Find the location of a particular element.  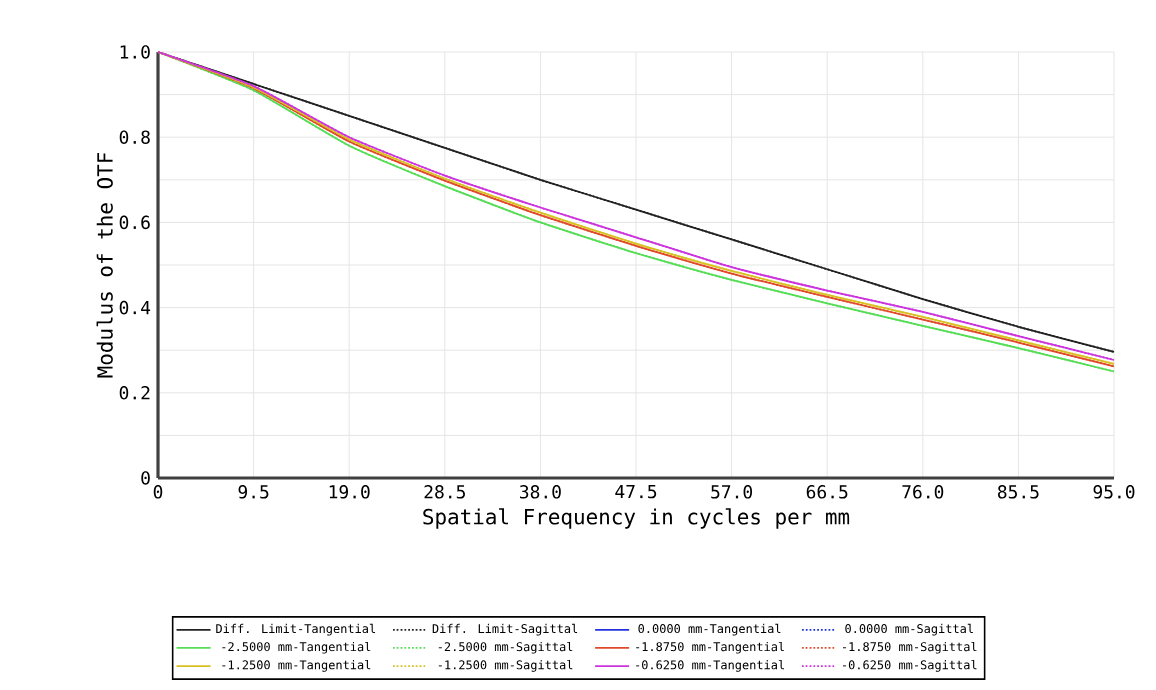

y-tick-label: 1.0 is located at coordinates (135, 52).